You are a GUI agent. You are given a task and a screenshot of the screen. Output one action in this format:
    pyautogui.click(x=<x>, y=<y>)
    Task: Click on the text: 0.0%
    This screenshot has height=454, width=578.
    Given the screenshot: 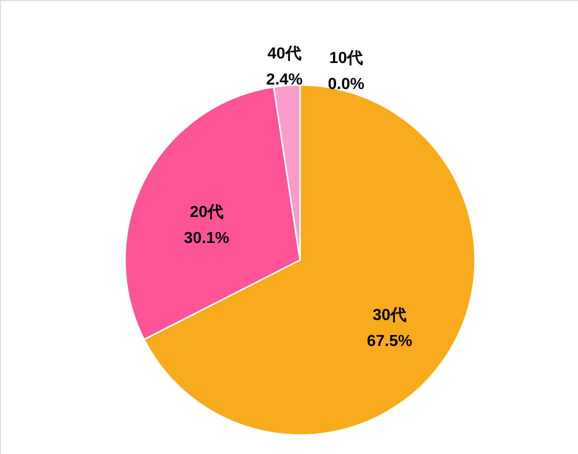 What is the action you would take?
    pyautogui.click(x=346, y=85)
    